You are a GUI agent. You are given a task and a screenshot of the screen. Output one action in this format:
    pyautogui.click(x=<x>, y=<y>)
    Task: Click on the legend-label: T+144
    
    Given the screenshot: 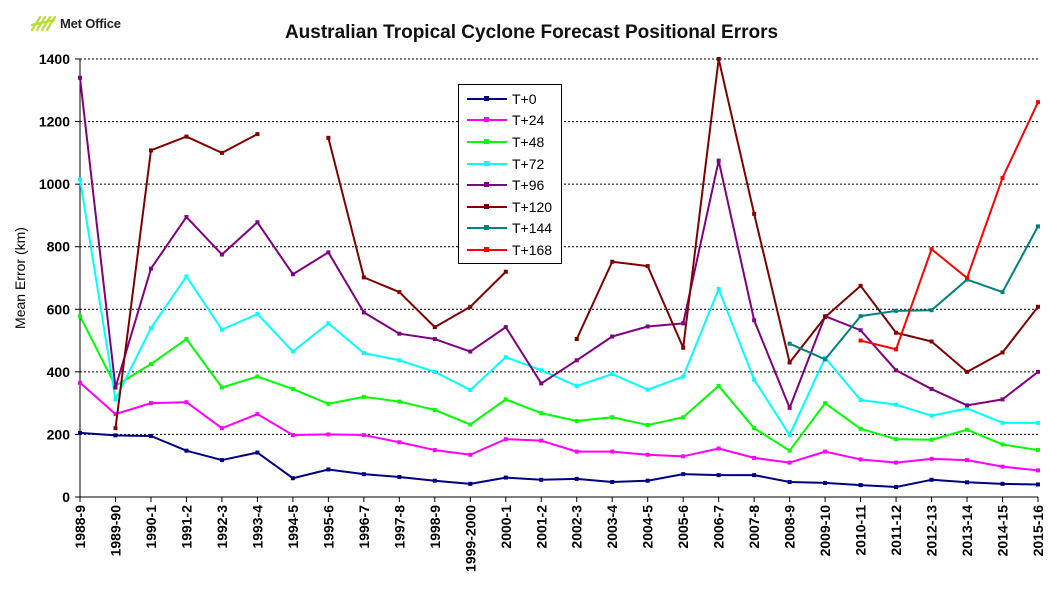 What is the action you would take?
    pyautogui.click(x=532, y=228)
    